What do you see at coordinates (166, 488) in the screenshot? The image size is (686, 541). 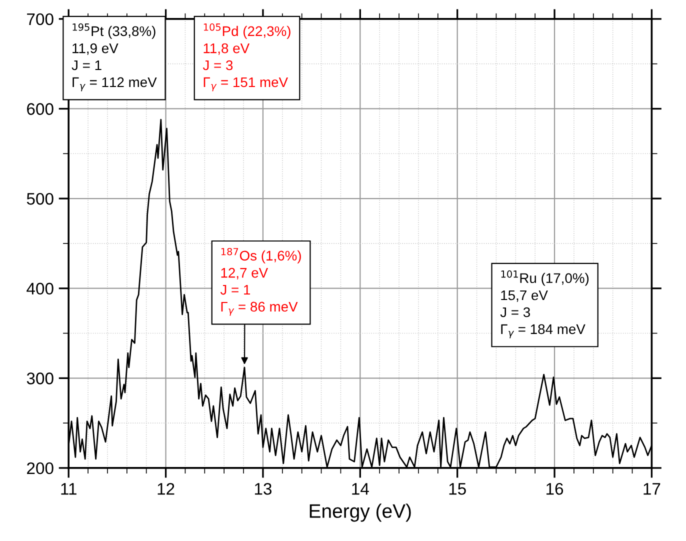 I see `x-tick-label: 12` at bounding box center [166, 488].